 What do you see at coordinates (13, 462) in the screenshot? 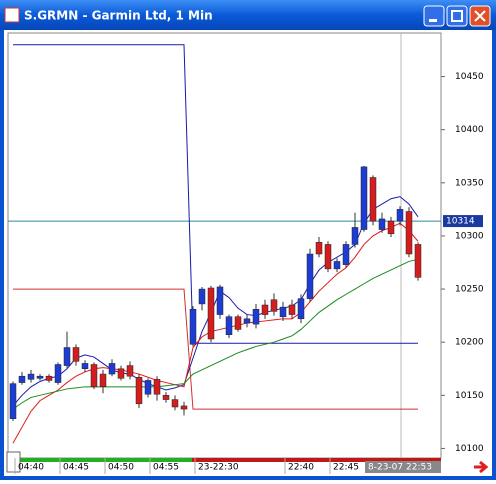
I see `scroll-box` at bounding box center [13, 462].